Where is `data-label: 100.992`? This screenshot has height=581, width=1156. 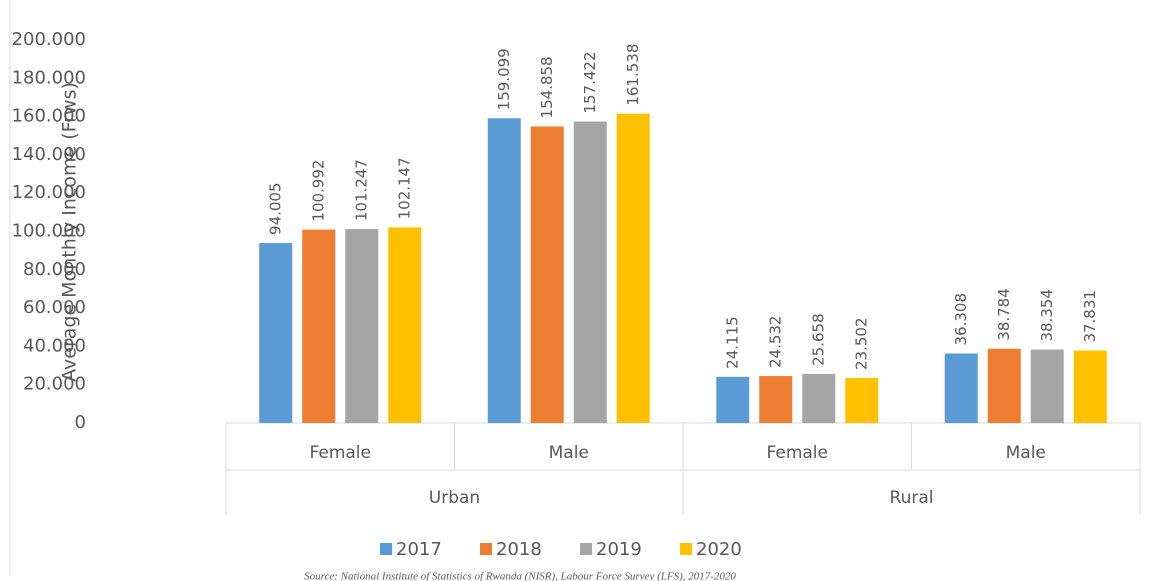 data-label: 100.992 is located at coordinates (318, 191).